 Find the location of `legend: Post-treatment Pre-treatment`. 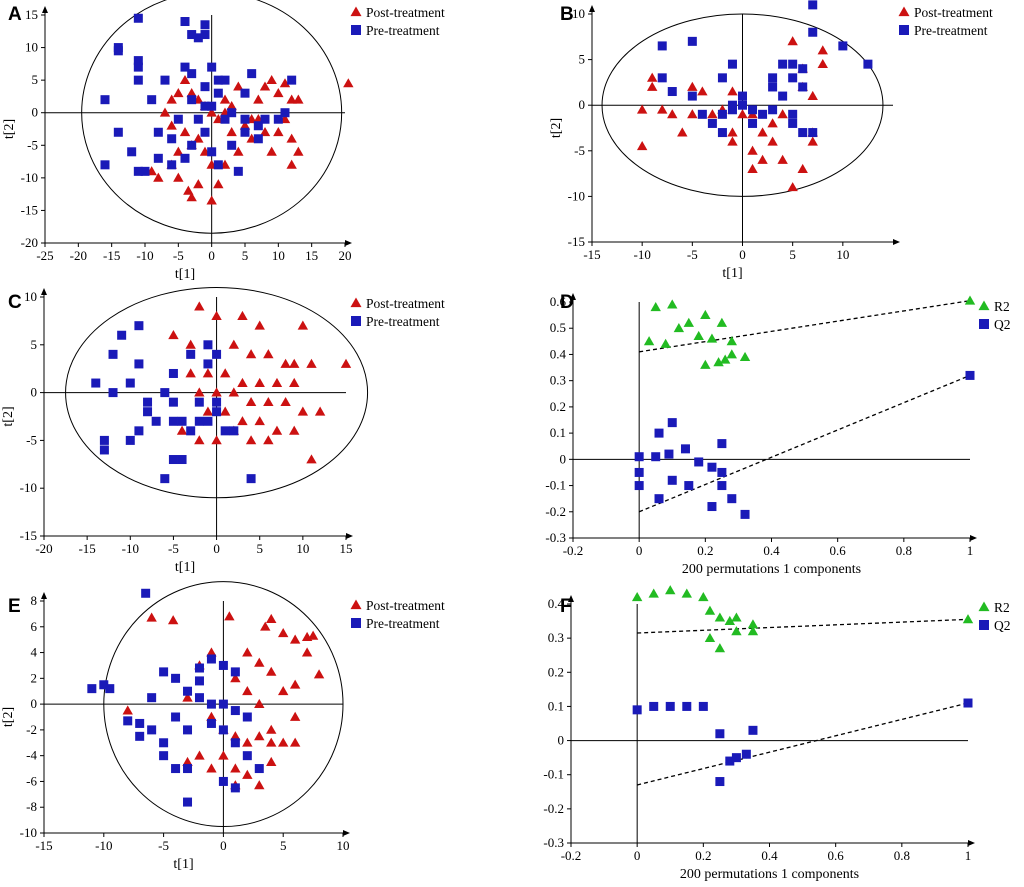

legend: Post-treatment Pre-treatment is located at coordinates (945, 21).